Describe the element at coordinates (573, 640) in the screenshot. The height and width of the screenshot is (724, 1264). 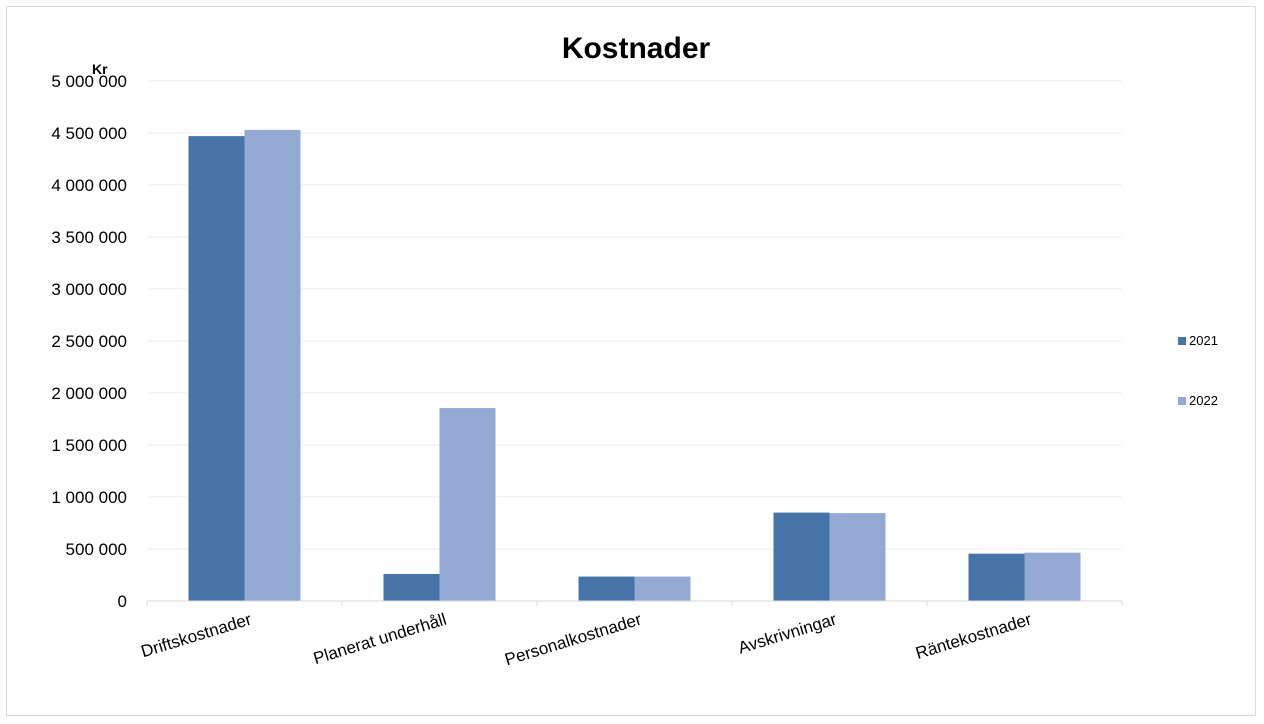
I see `x-category-label: Personalkostnader` at that location.